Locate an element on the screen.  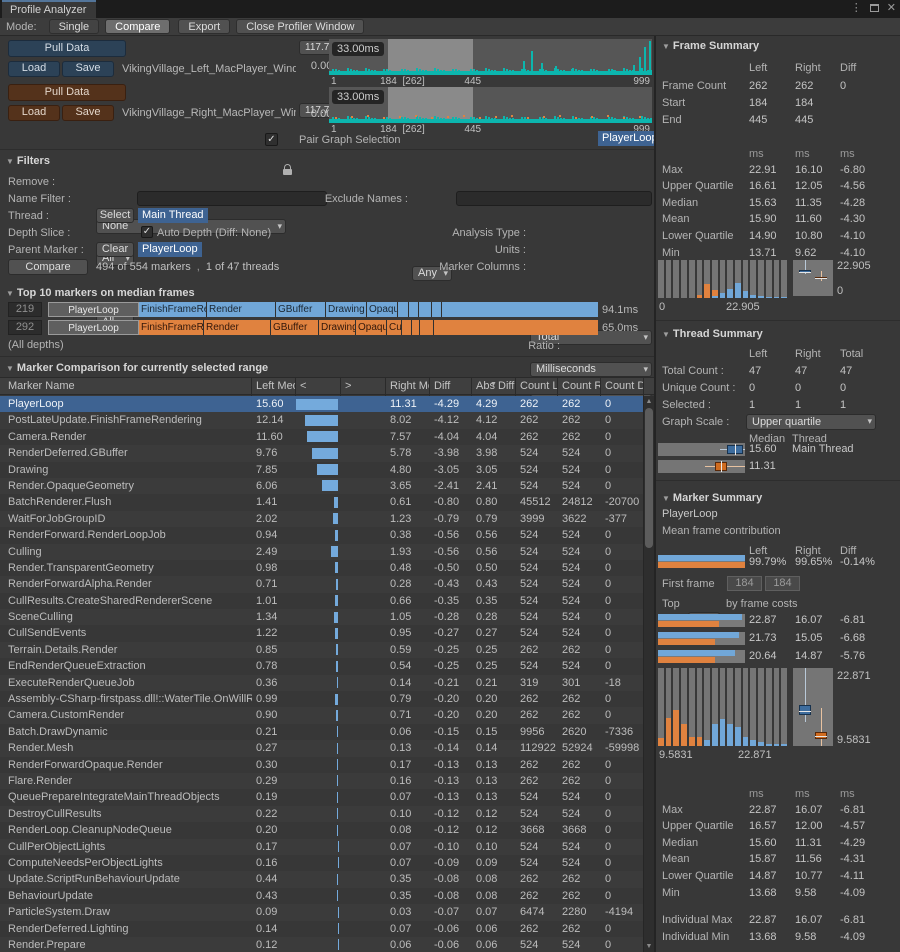
mode-compare-button: Compare is located at coordinates (138, 26).